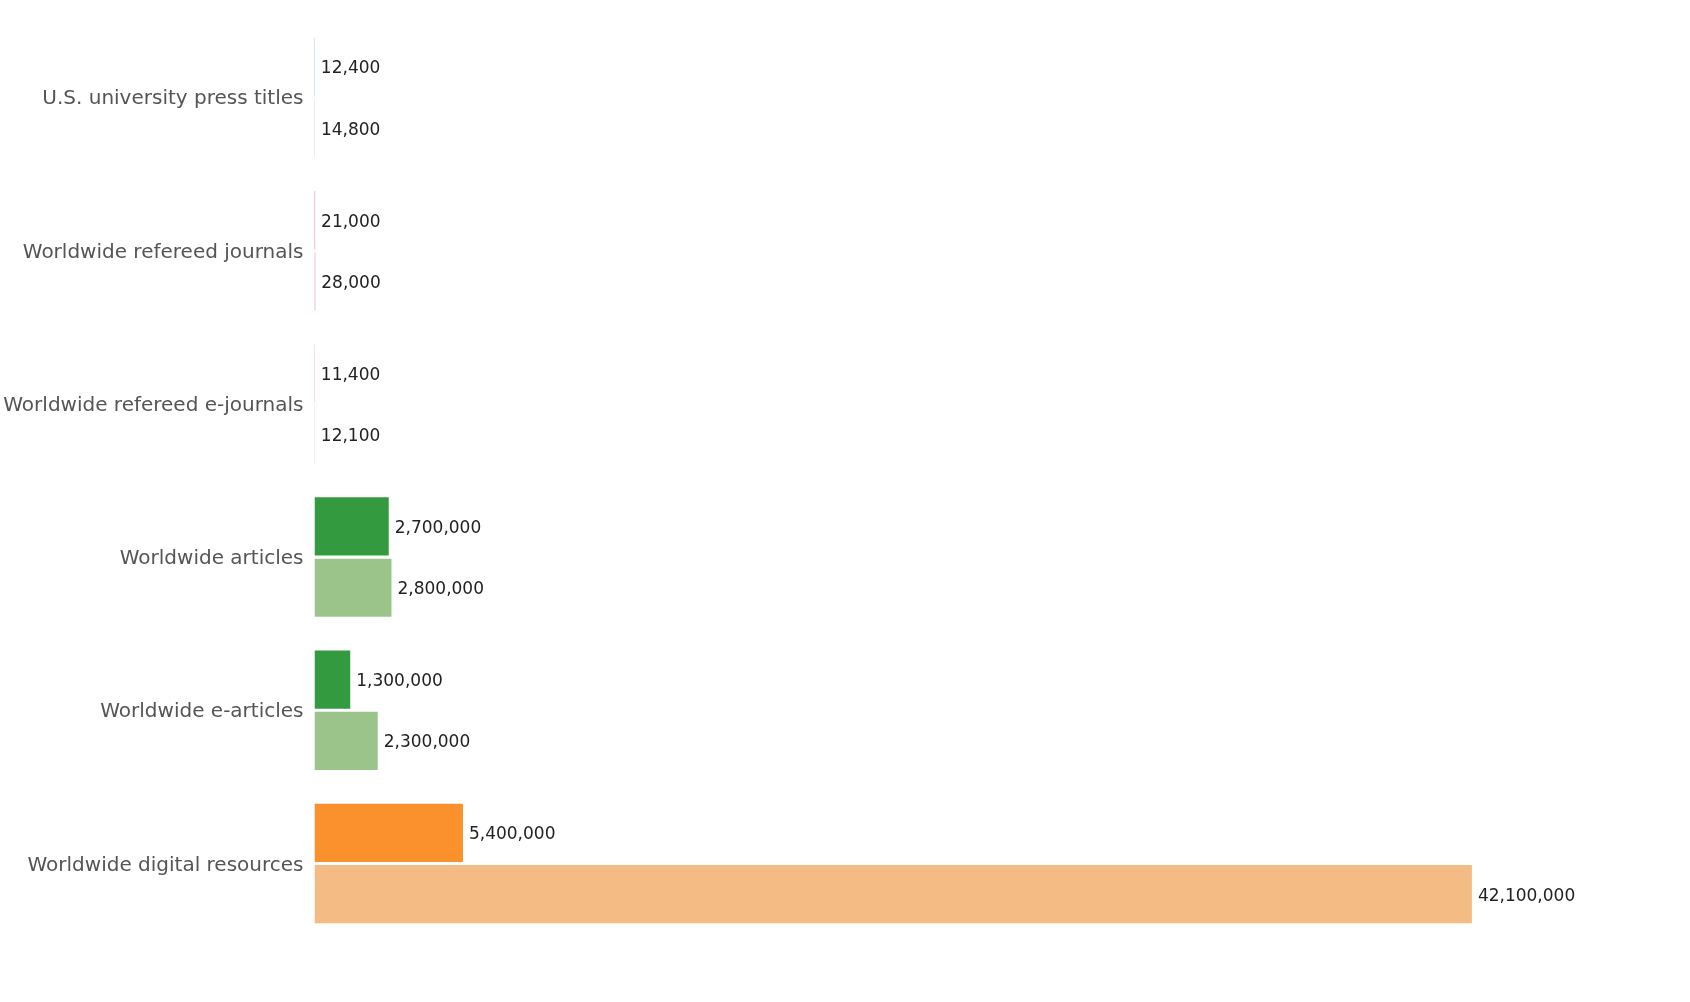 The height and width of the screenshot is (1002, 1690). Describe the element at coordinates (351, 281) in the screenshot. I see `data-label: 28,000` at that location.